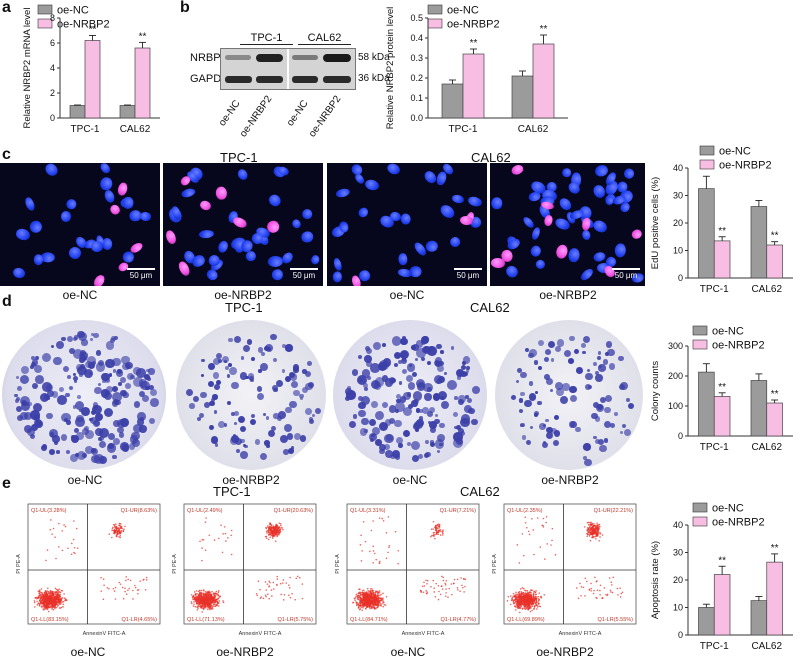 The image size is (800, 661). What do you see at coordinates (232, 491) in the screenshot?
I see `flow-title-tpc1: TPC-1` at bounding box center [232, 491].